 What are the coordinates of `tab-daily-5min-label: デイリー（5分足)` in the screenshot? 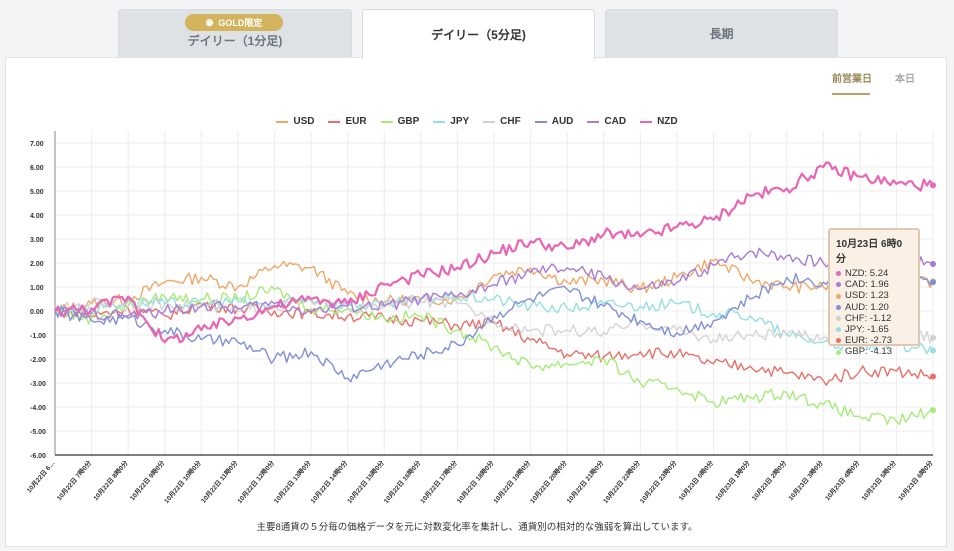 It's located at (478, 35).